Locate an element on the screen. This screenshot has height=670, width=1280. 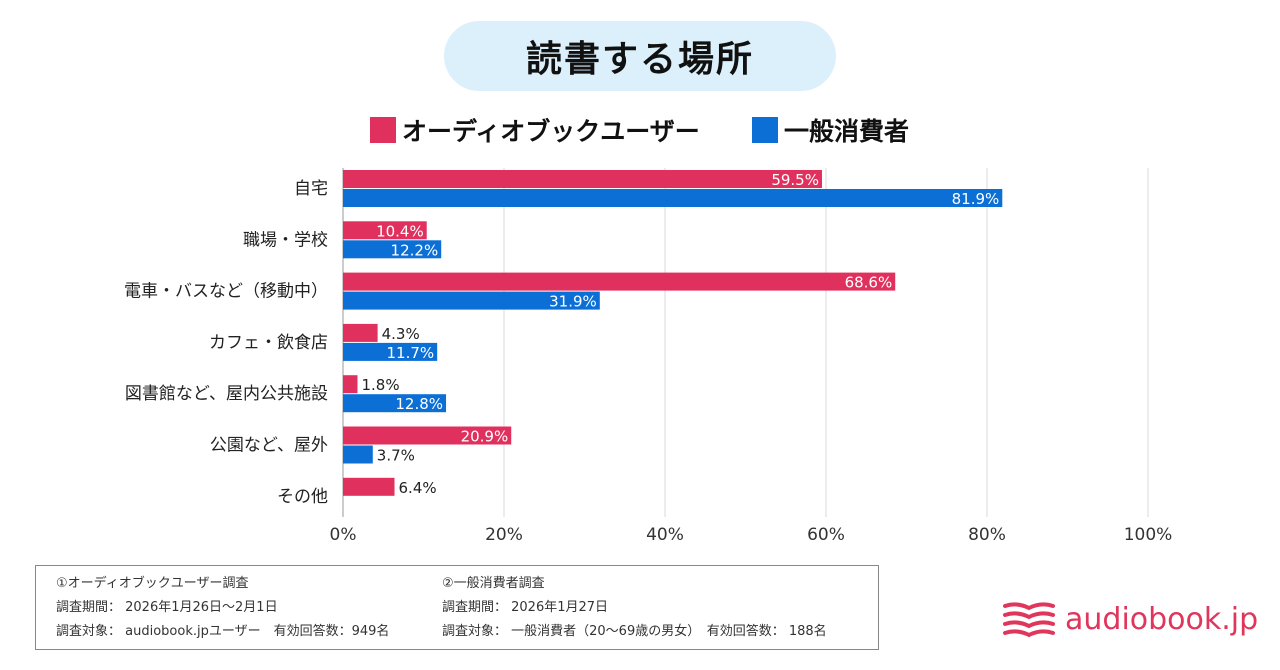
legend-item-general: 一般消費者 is located at coordinates (830, 130).